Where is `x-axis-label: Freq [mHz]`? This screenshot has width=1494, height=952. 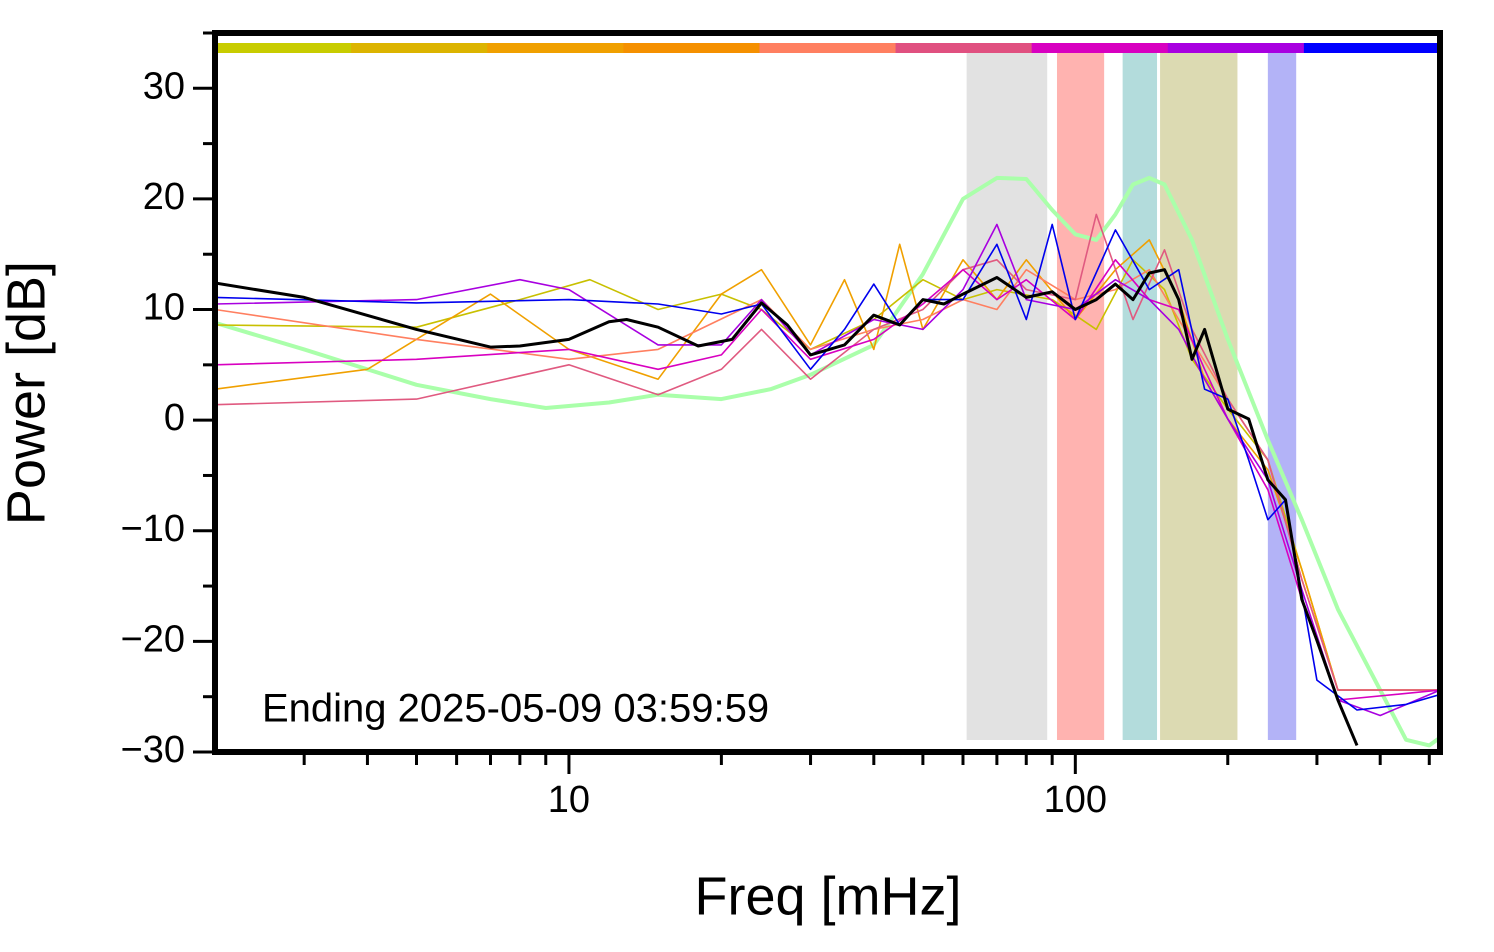 x-axis-label: Freq [mHz] is located at coordinates (827, 896).